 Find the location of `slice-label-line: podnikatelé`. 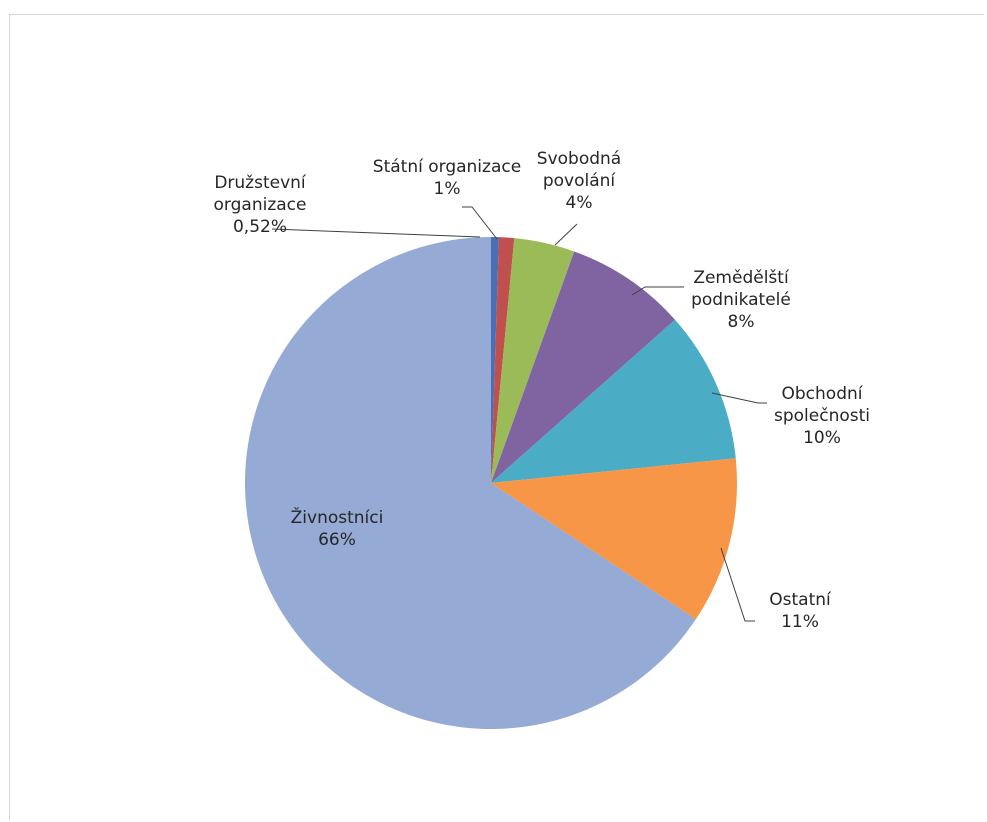

slice-label-line: podnikatelé is located at coordinates (741, 300).